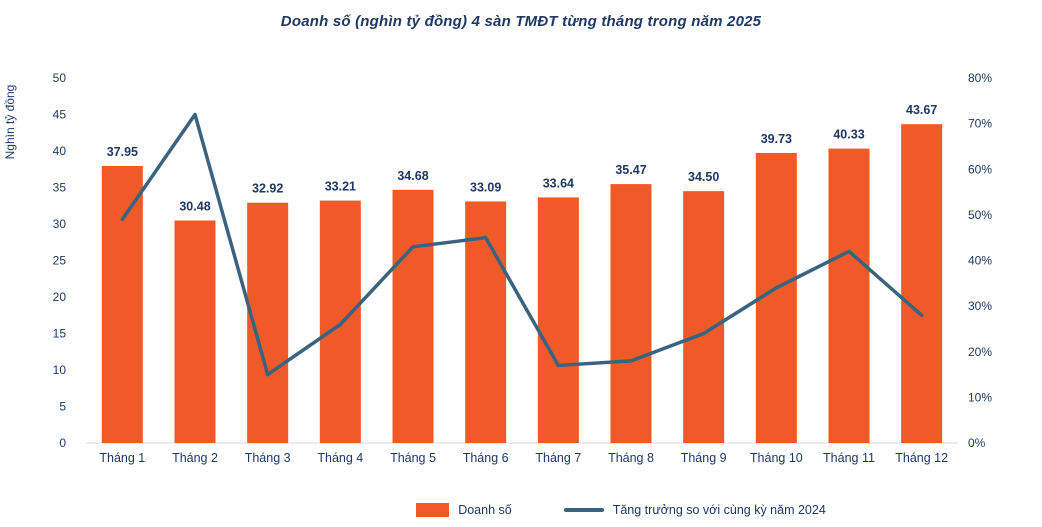 This screenshot has height=527, width=1042. What do you see at coordinates (62, 443) in the screenshot?
I see `y-left-tick-label: 0` at bounding box center [62, 443].